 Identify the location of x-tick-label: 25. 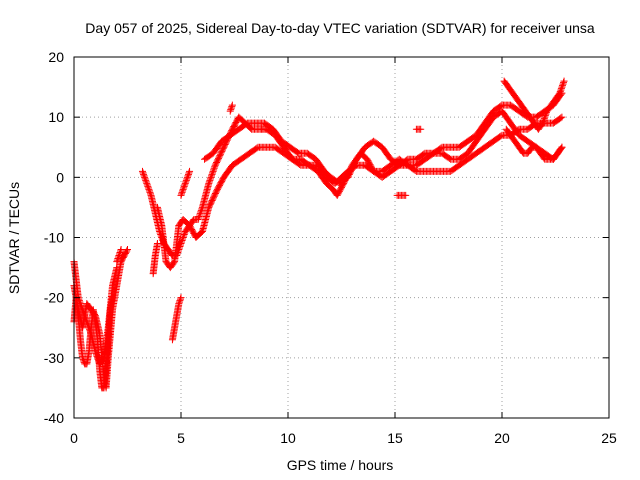
(609, 438).